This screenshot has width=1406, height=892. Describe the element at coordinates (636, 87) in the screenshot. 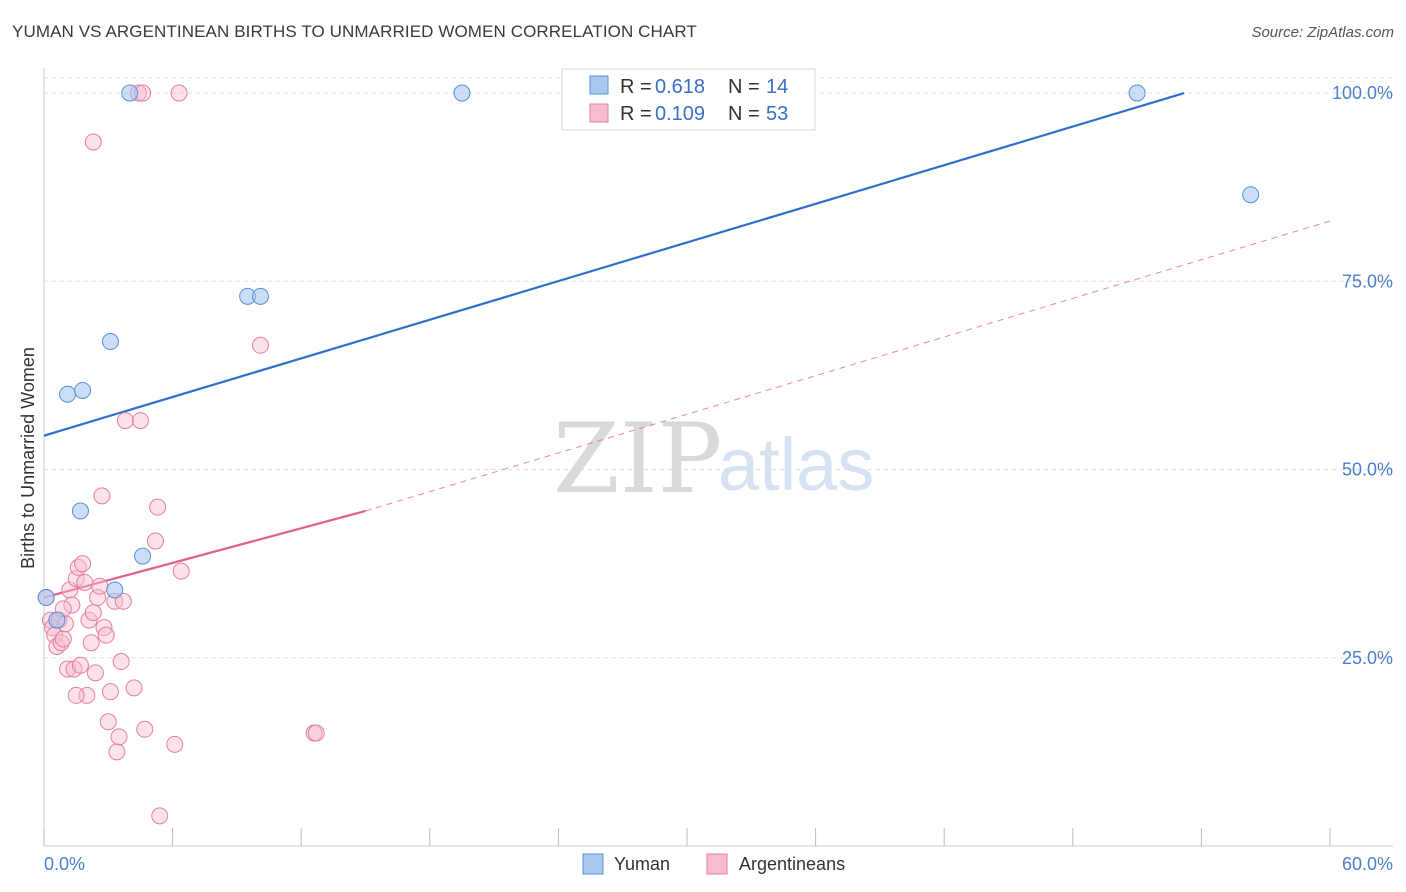

I see `legend-yuman-r-label: R =` at that location.